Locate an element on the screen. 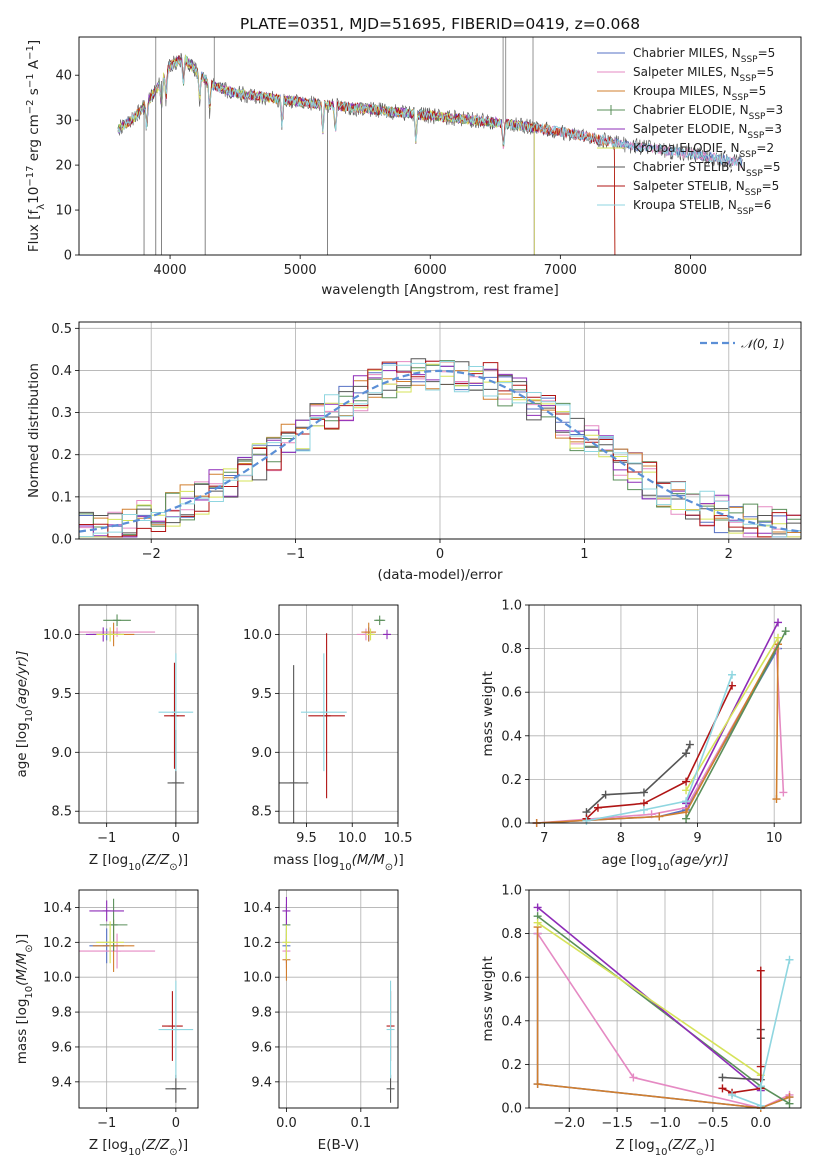 The image size is (819, 1170). y-axis-label: Normed distribution is located at coordinates (34, 430).